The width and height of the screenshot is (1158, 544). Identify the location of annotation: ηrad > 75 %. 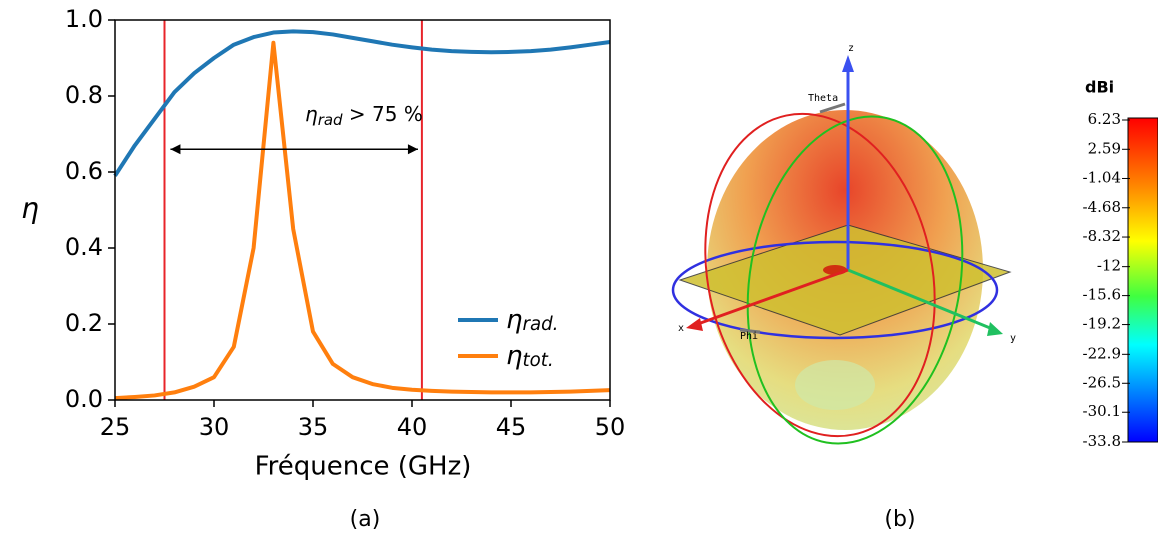
(364, 115).